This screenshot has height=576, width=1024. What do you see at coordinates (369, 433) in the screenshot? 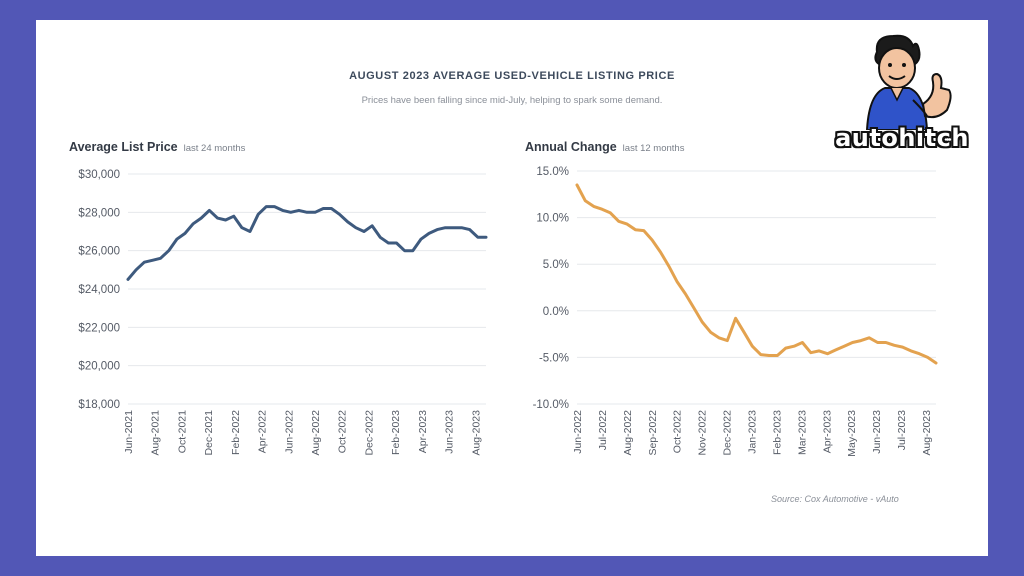
I see `left-chart-x-tick-label: Dec-2022` at bounding box center [369, 433].